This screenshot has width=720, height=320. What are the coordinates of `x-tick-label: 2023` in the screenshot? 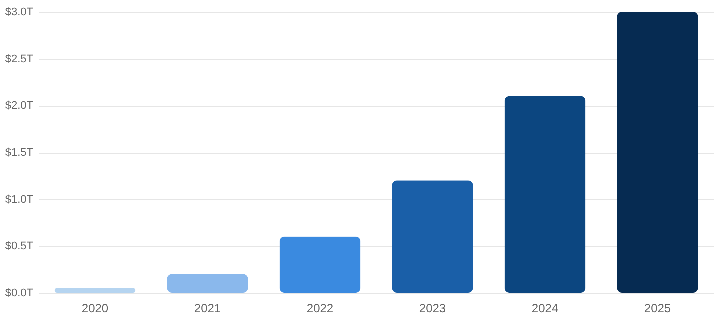 It's located at (432, 309).